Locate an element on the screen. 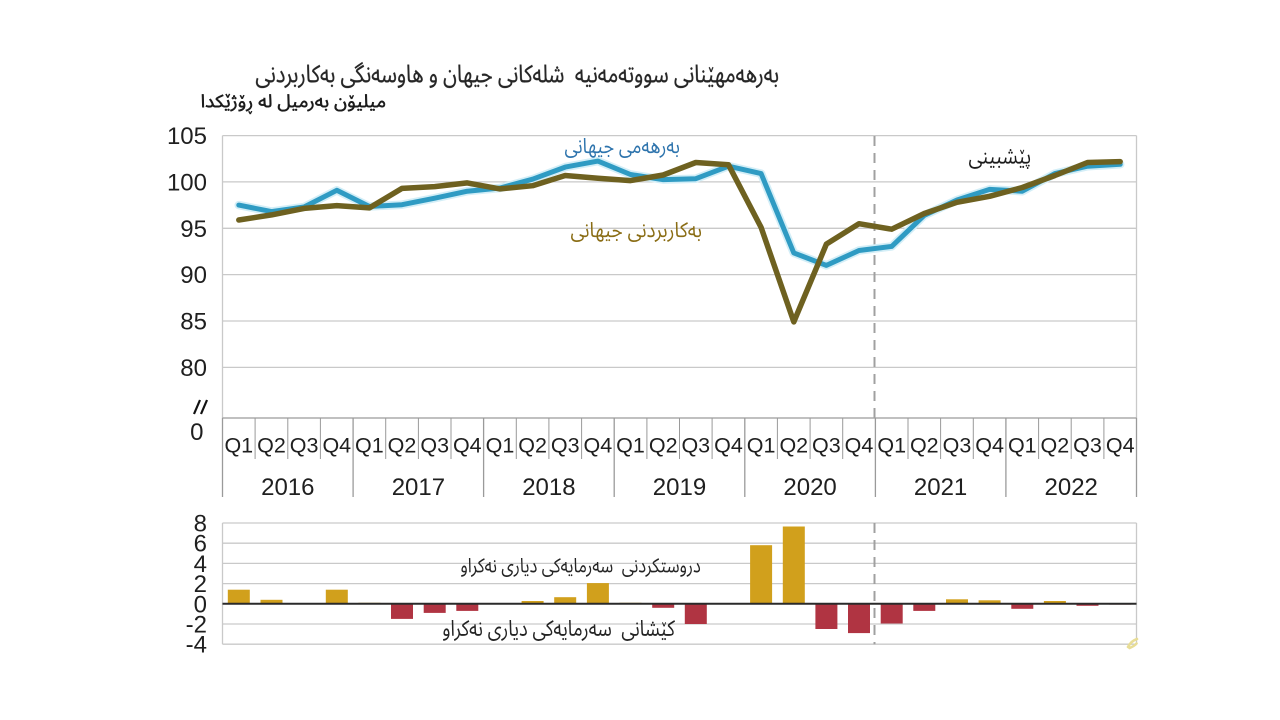 The width and height of the screenshot is (1280, 720). svg-text: 2021 is located at coordinates (940, 487).